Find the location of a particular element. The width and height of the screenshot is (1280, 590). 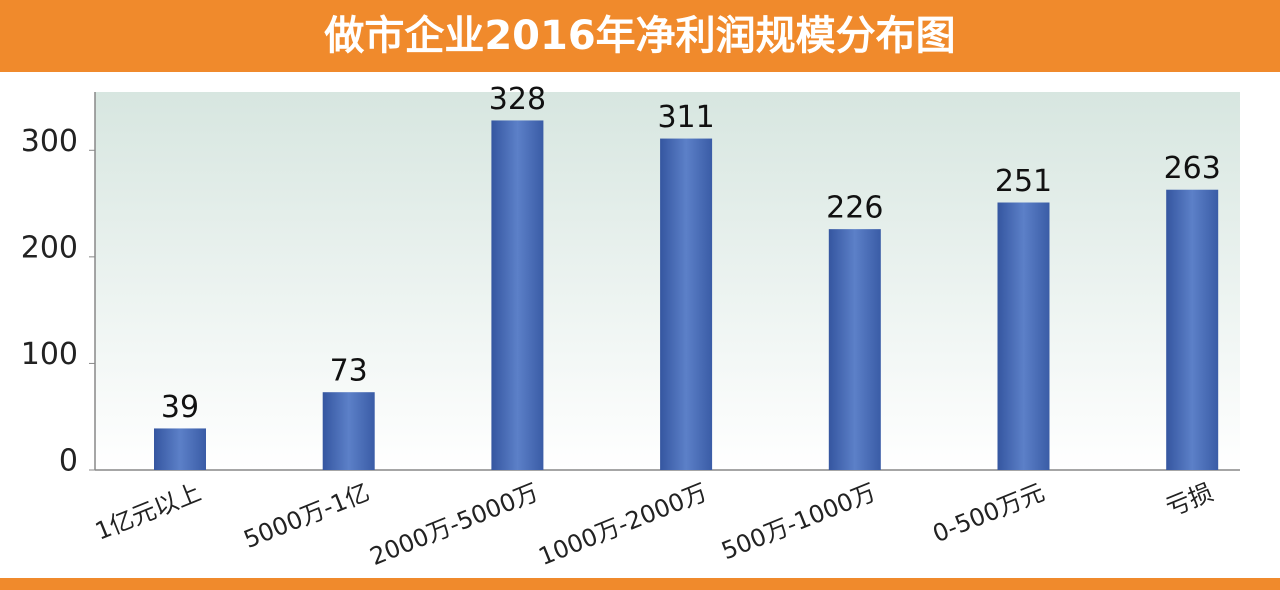

y-tick-label: 100 is located at coordinates (49, 354).